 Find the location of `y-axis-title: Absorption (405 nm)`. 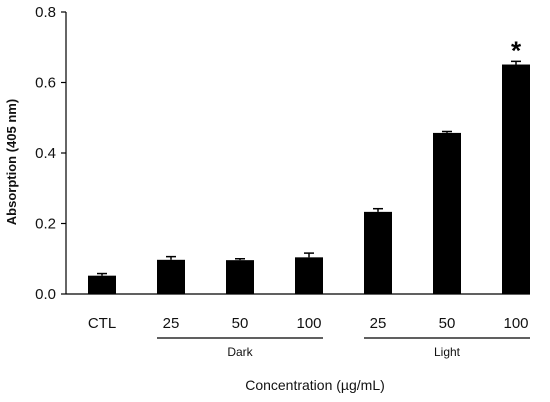

y-axis-title: Absorption (405 nm) is located at coordinates (11, 162).